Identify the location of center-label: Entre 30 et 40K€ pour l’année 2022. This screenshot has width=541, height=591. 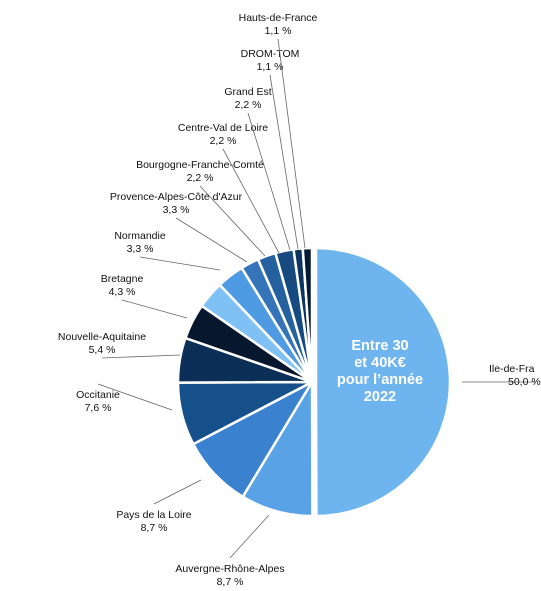
(380, 372).